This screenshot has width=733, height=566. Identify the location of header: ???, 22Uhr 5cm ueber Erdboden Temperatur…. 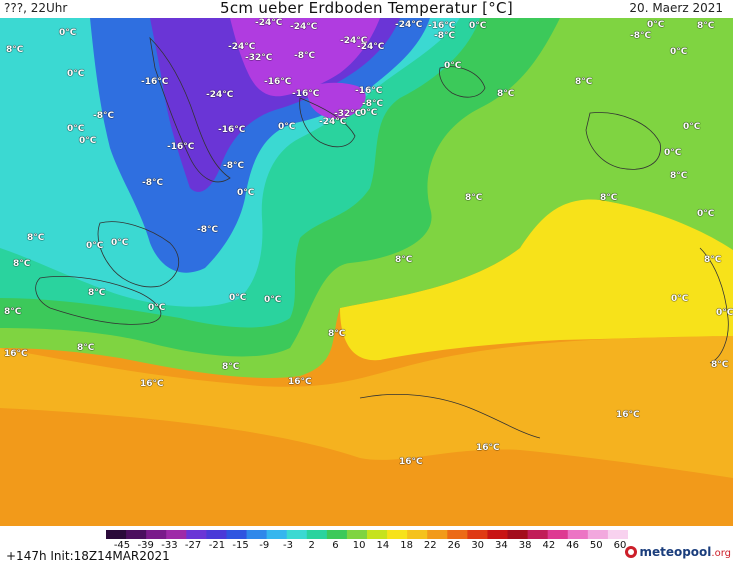
(366, 9).